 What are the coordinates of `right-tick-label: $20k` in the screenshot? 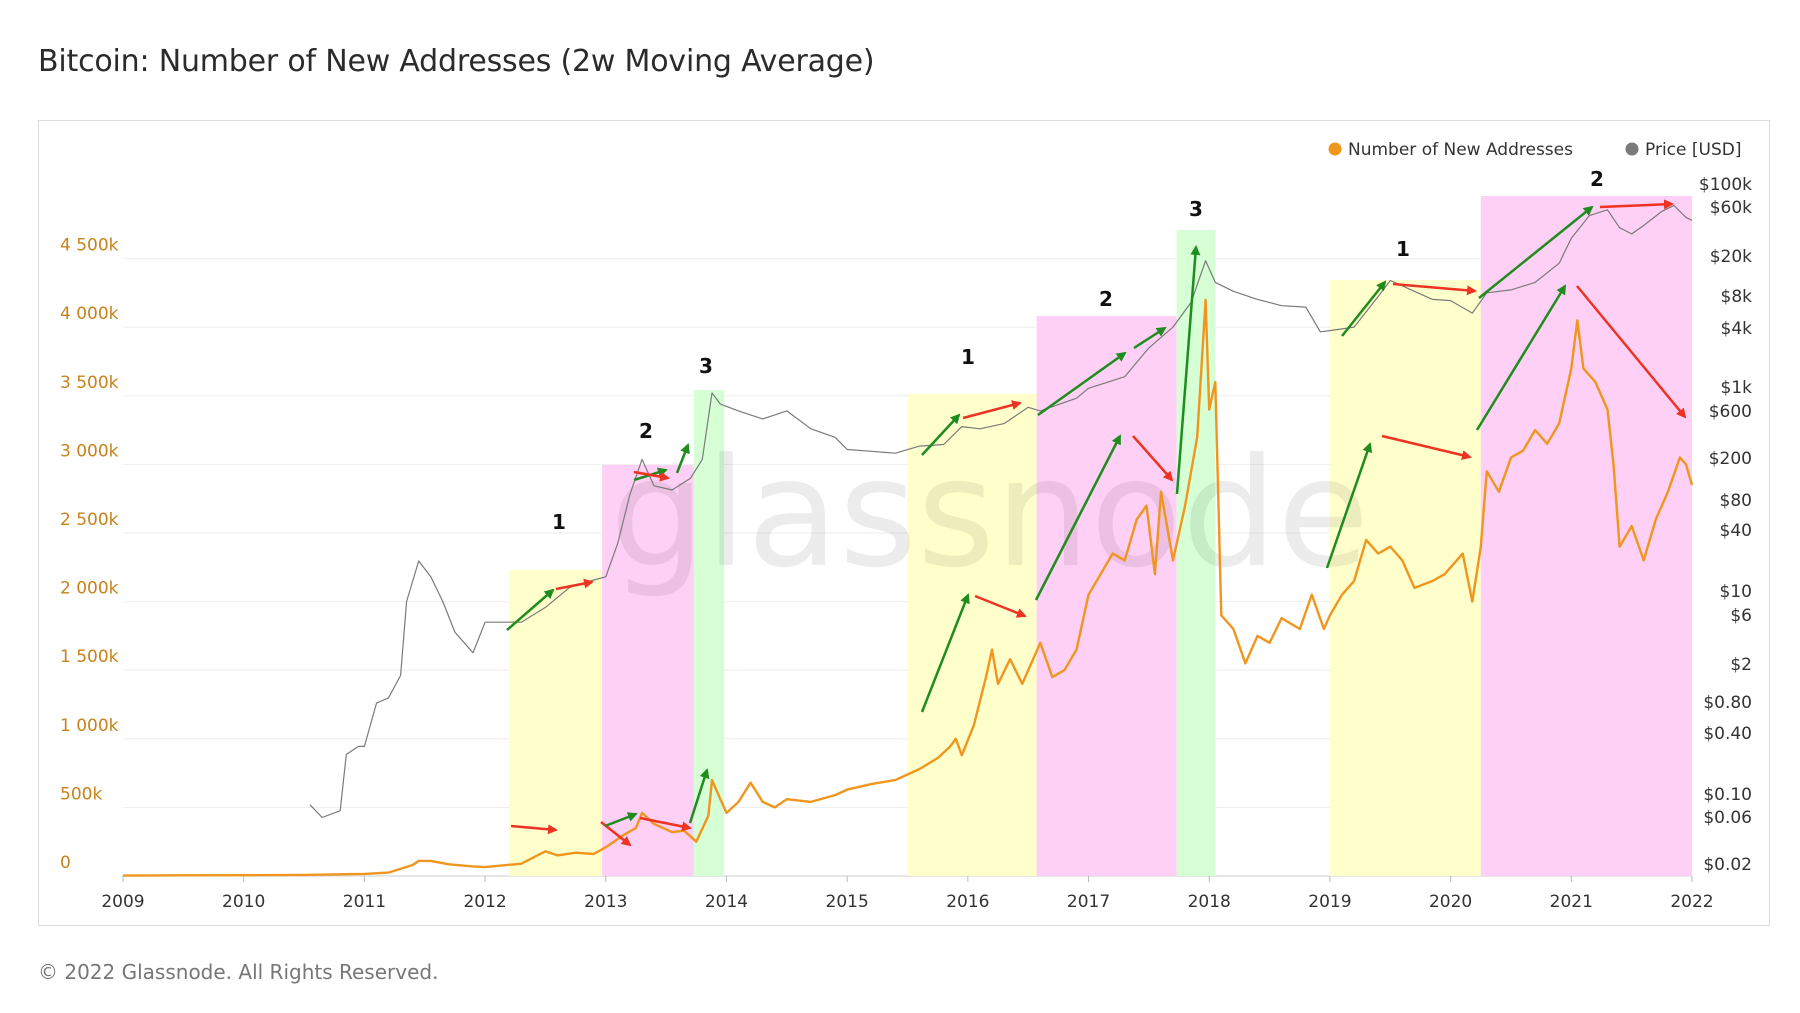 It's located at (1731, 257).